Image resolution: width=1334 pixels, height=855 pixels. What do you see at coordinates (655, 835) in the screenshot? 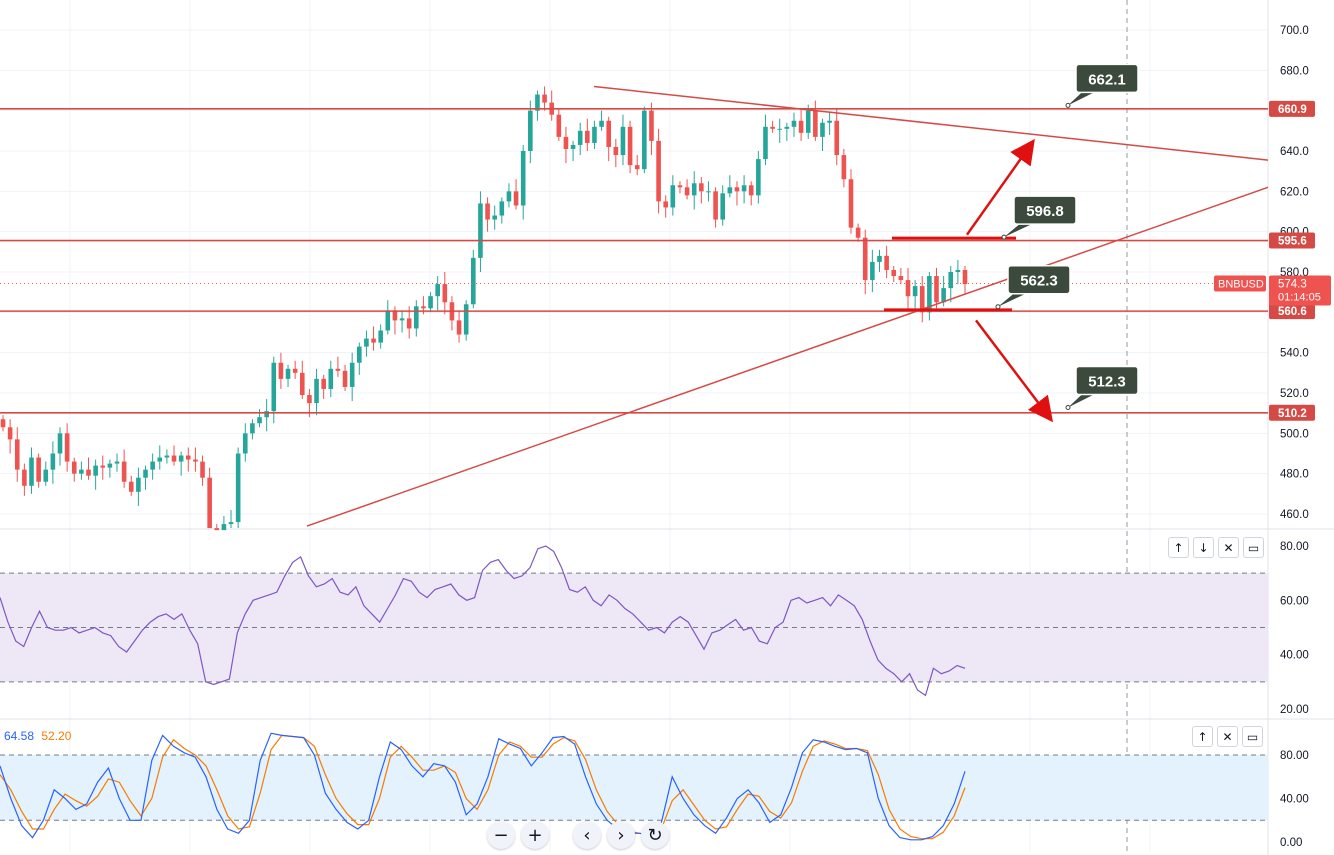
I see `reset-button: ↻` at bounding box center [655, 835].